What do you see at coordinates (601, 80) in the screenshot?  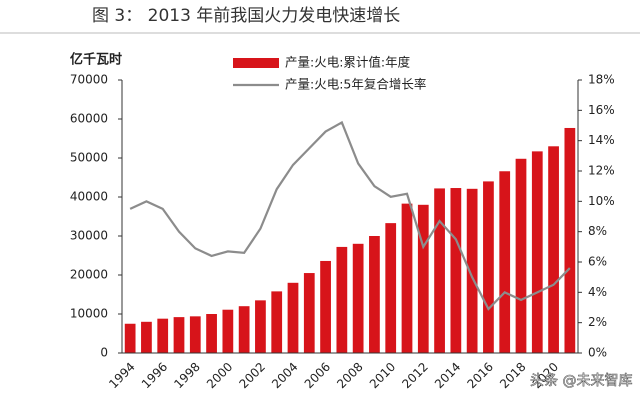 I see `y2-tick-label: 18%` at bounding box center [601, 80].